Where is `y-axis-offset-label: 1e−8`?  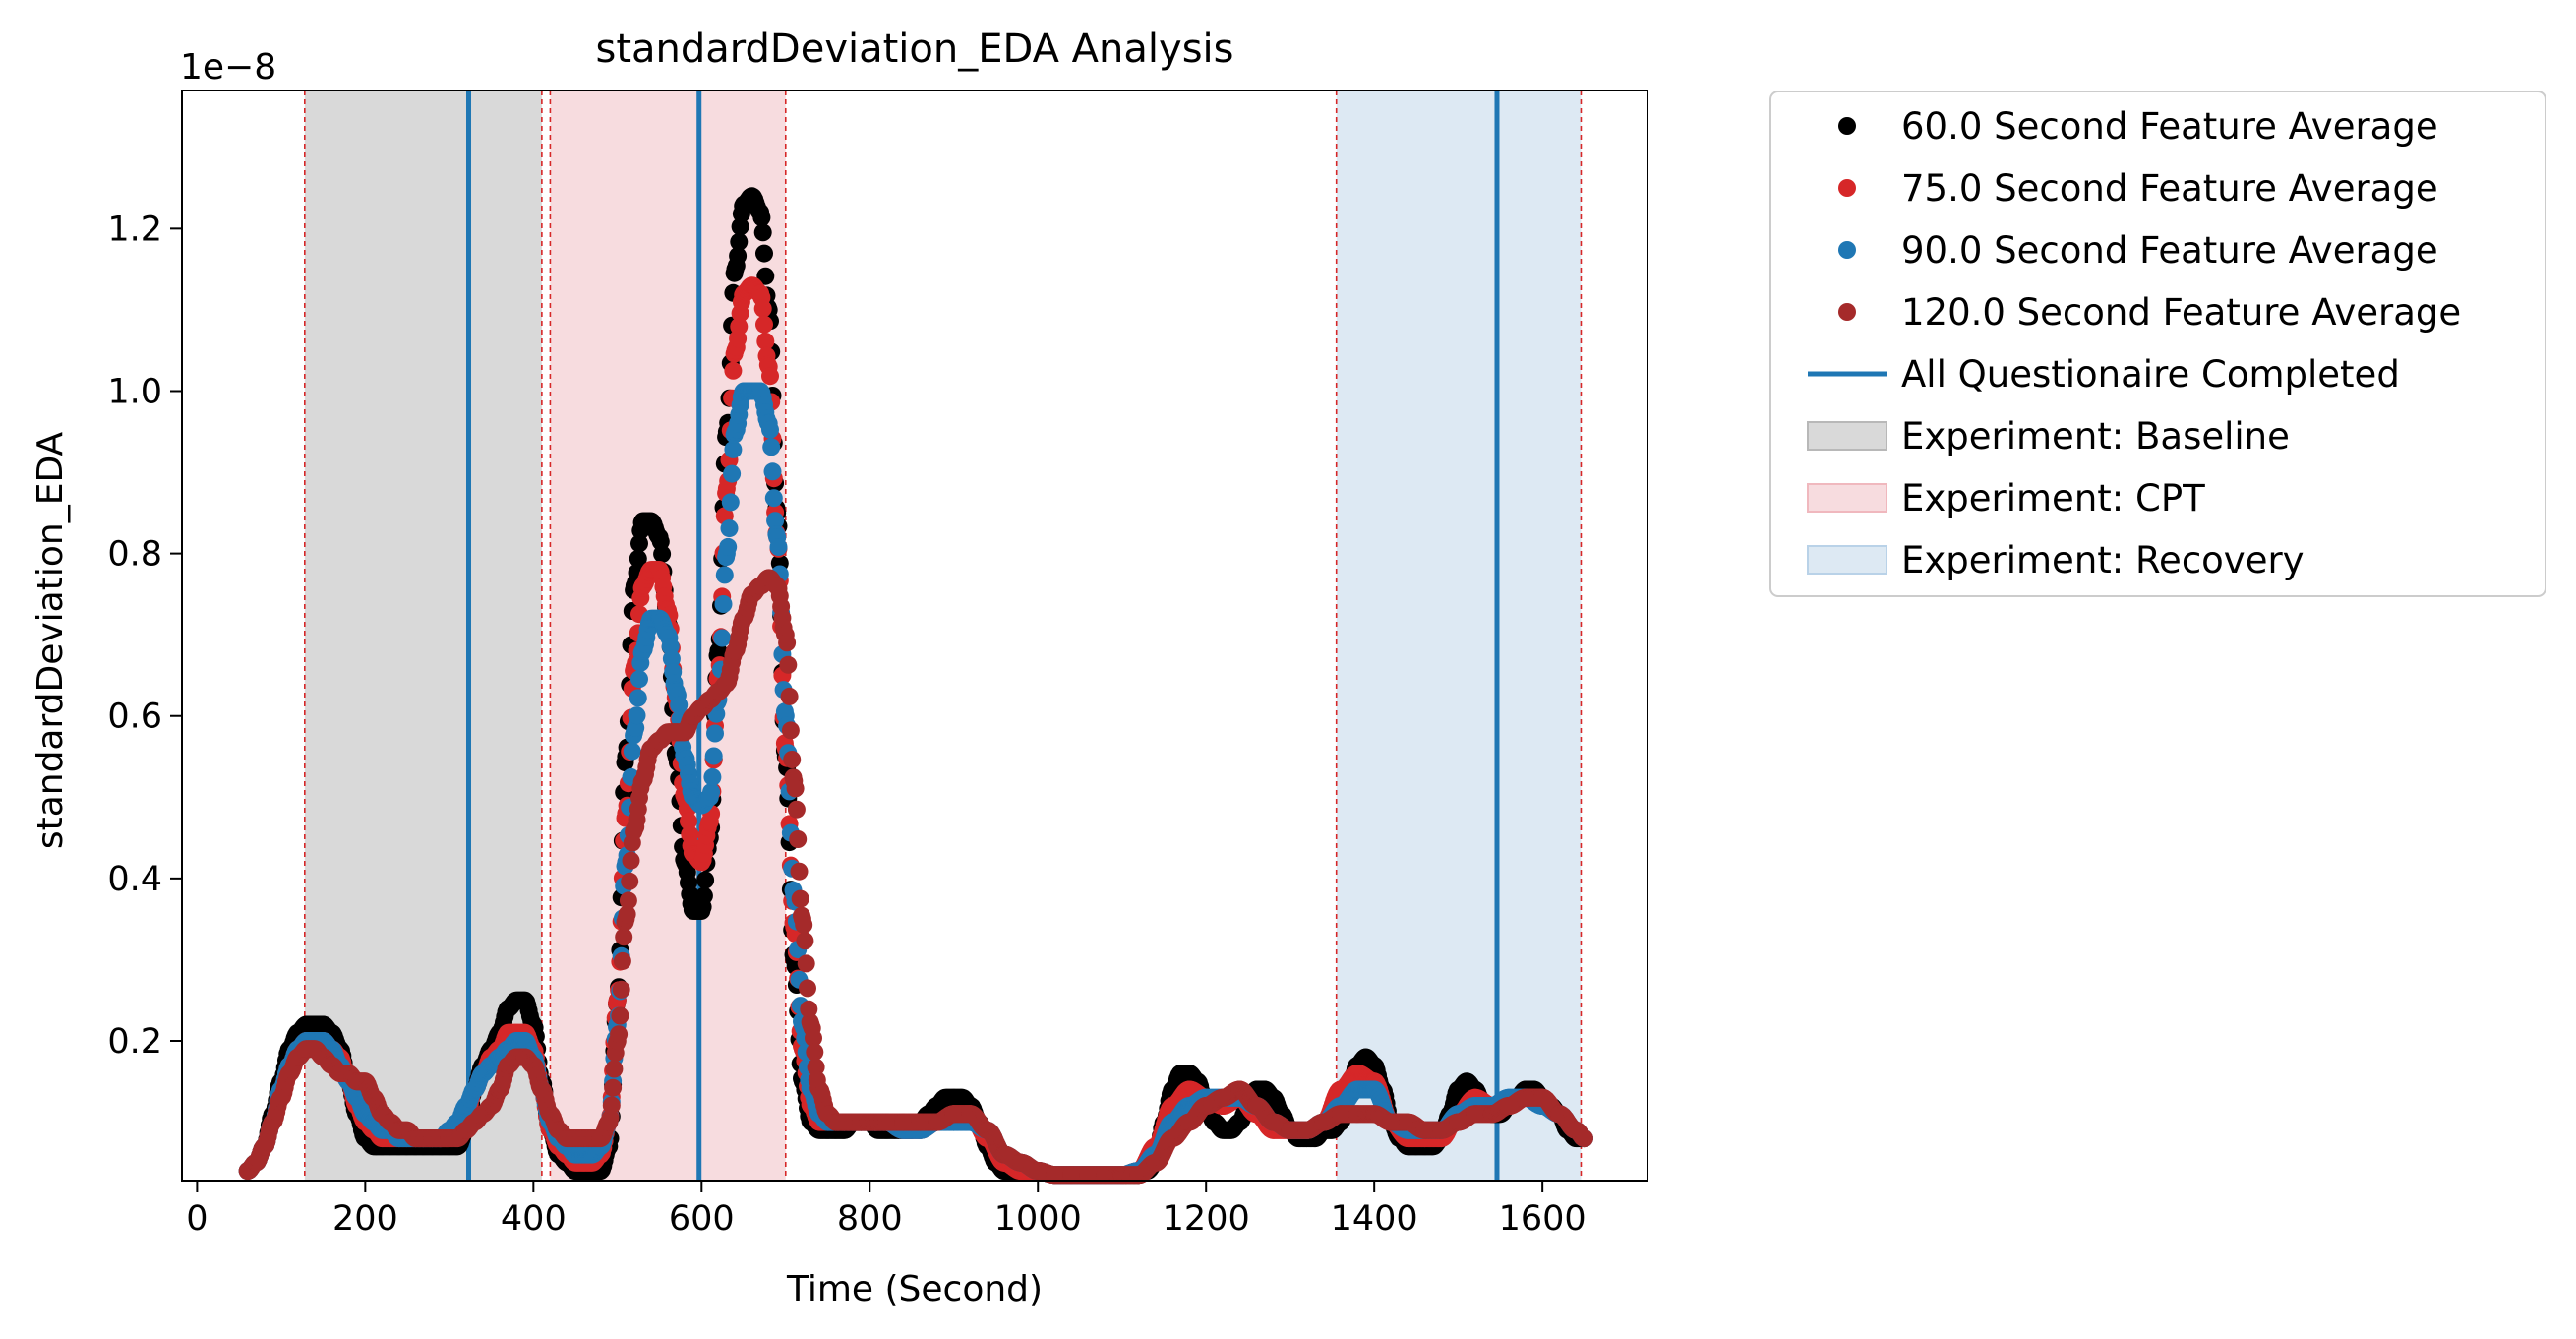
y-axis-offset-label: 1e−8 is located at coordinates (228, 67).